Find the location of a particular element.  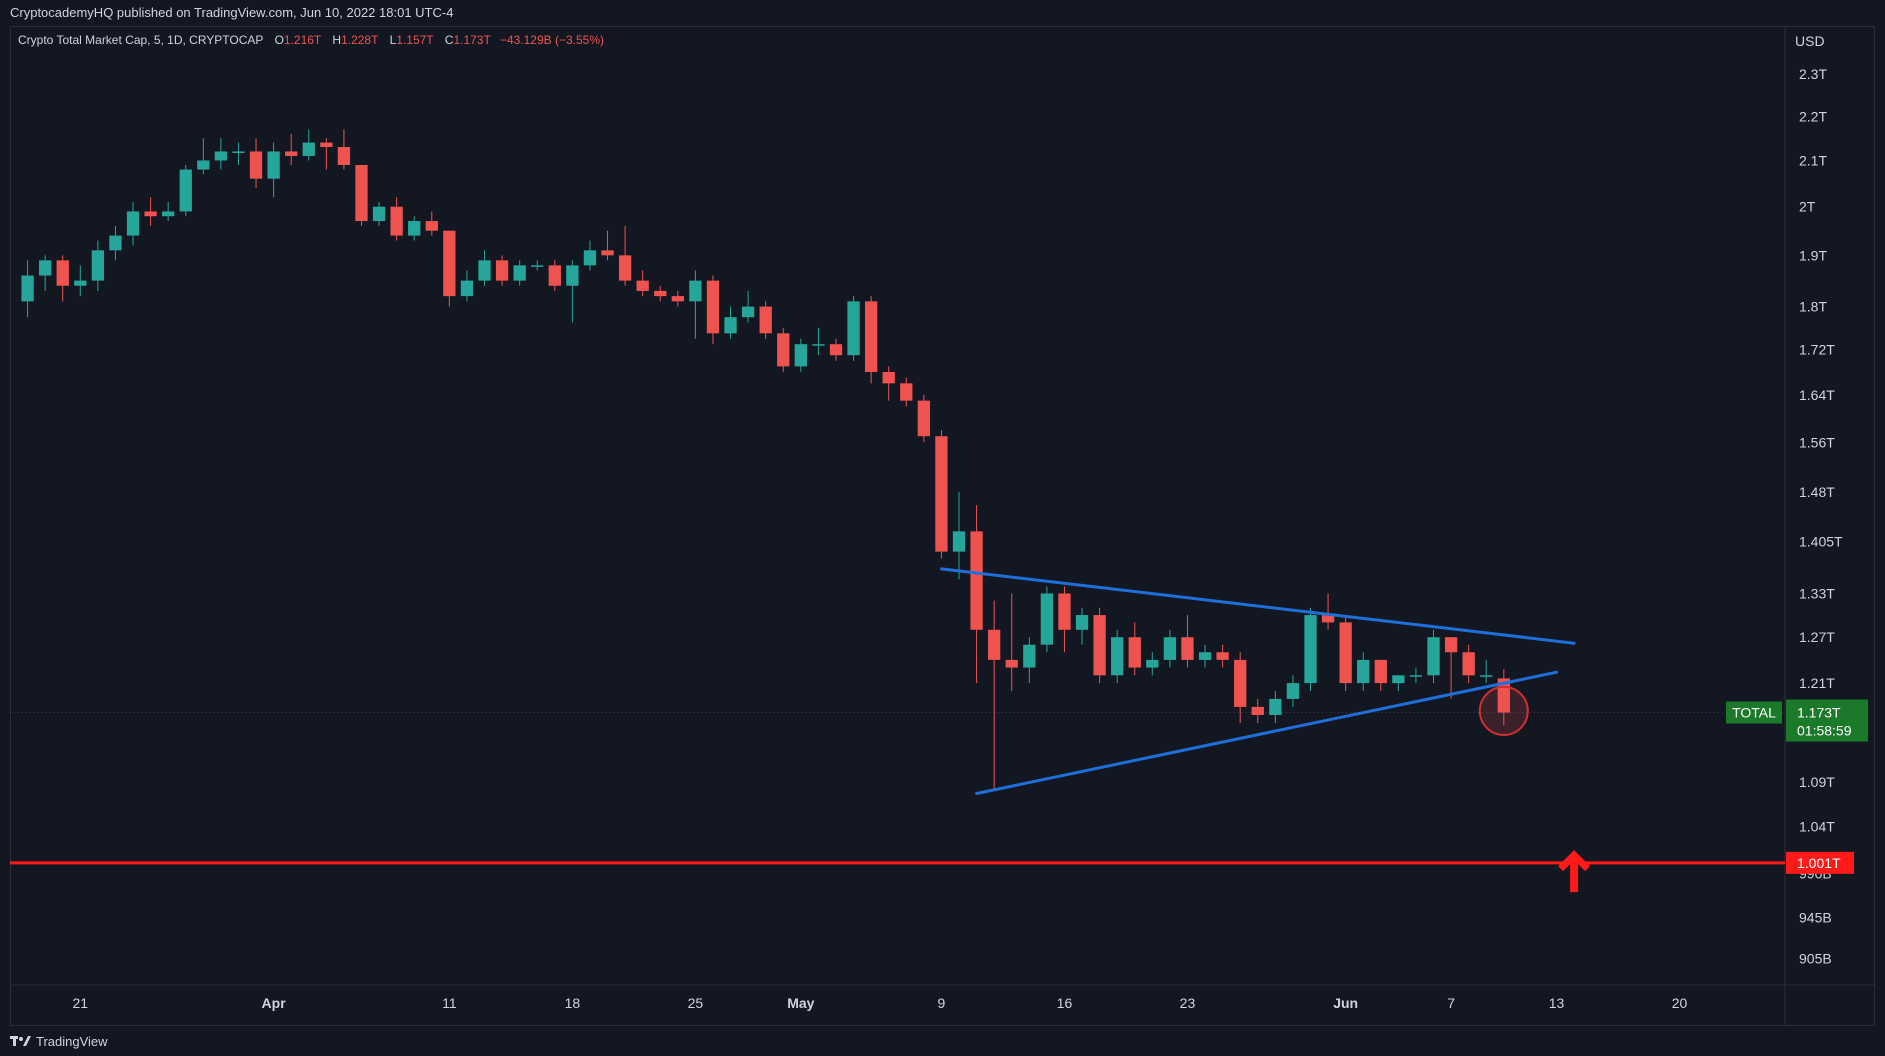

y-tick-label: 1.64T is located at coordinates (1817, 395).